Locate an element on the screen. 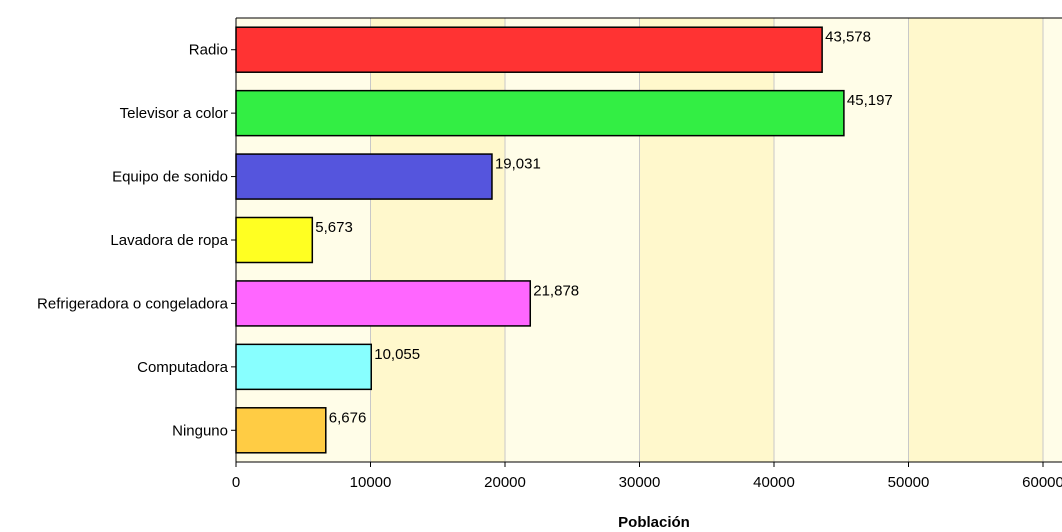 Image resolution: width=1062 pixels, height=532 pixels. data-label: 5,673 is located at coordinates (334, 227).